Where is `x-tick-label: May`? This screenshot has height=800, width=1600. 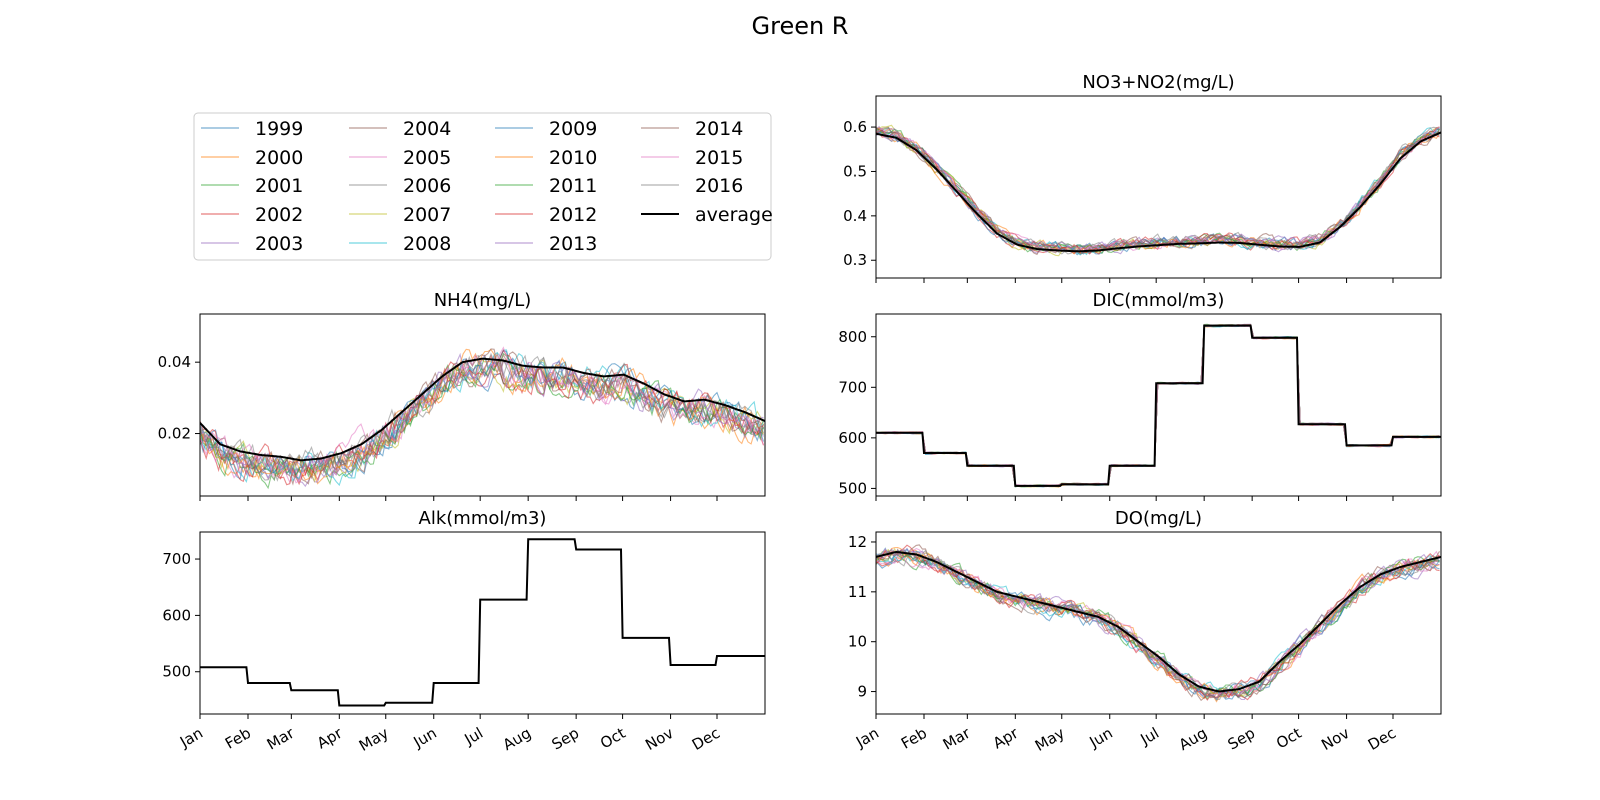
x-tick-label: May is located at coordinates (1050, 739).